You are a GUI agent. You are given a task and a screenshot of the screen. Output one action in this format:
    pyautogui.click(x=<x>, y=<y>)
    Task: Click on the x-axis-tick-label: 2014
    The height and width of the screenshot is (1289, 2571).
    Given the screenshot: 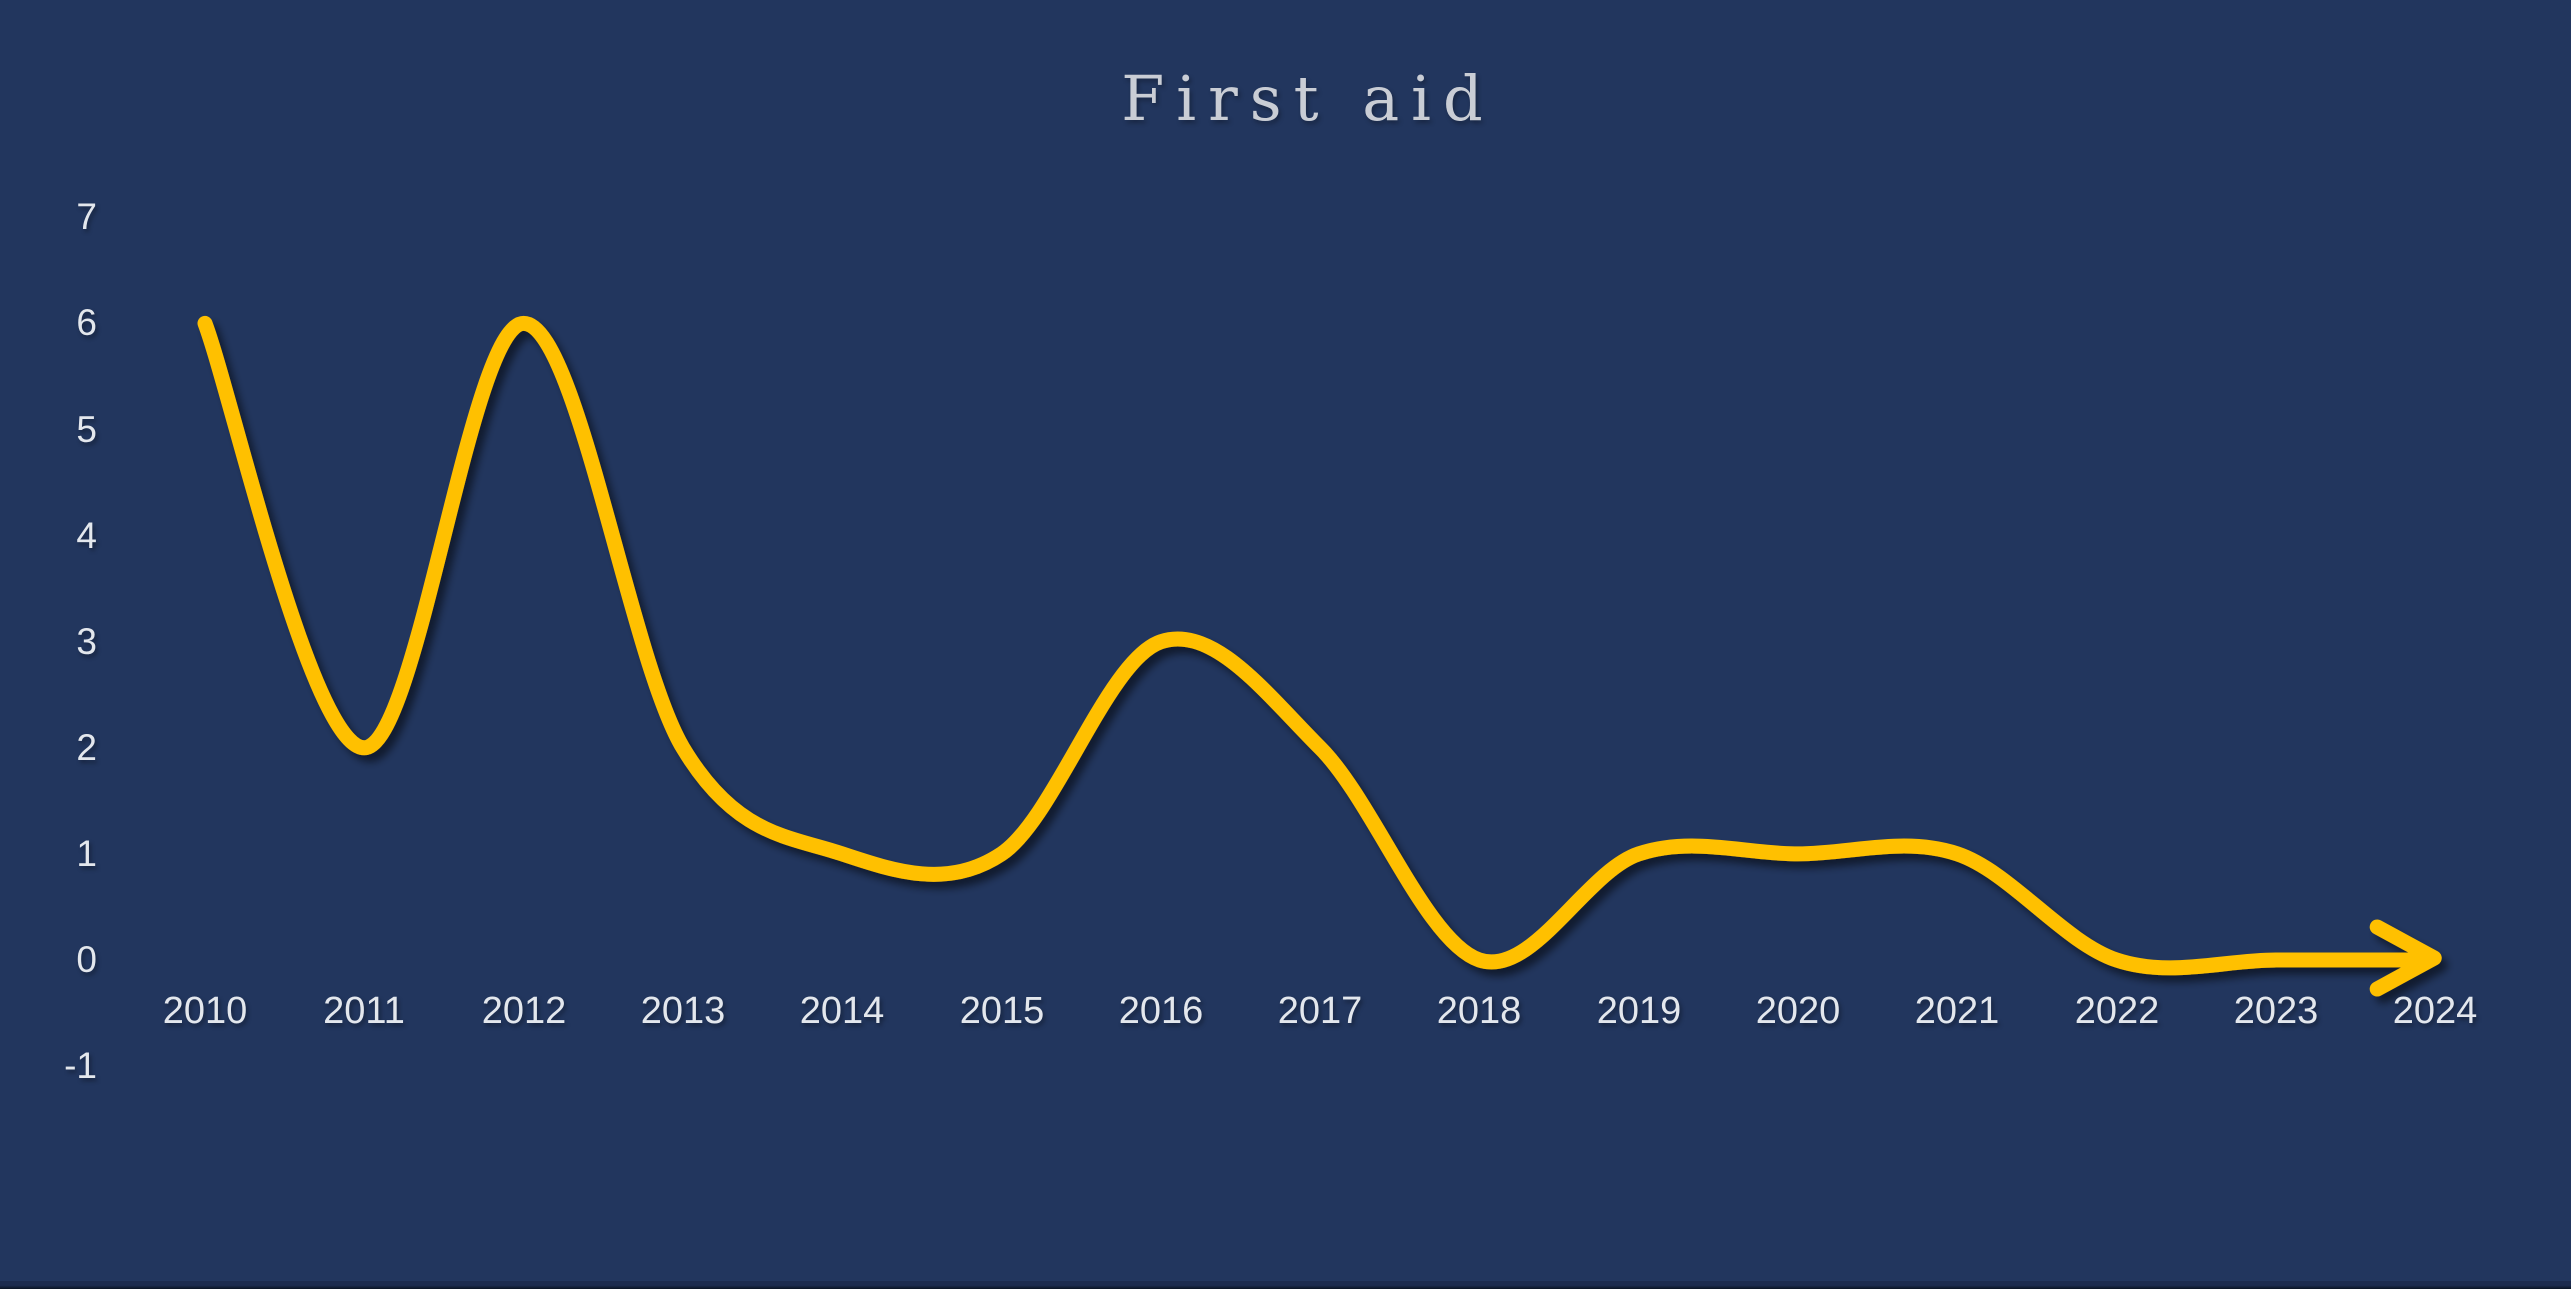 What is the action you would take?
    pyautogui.click(x=842, y=1011)
    